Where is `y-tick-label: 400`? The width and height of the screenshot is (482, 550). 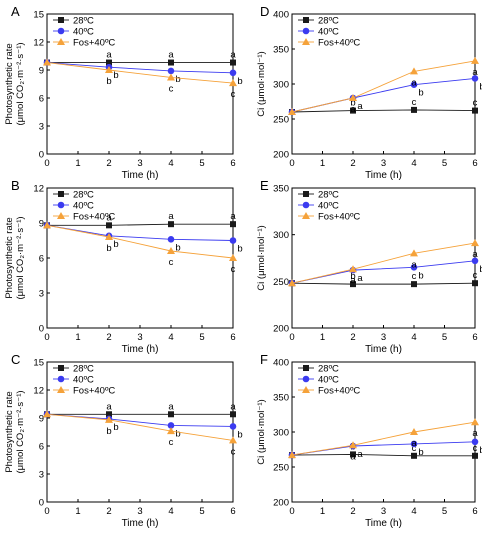 y-tick-label: 400 is located at coordinates (281, 363).